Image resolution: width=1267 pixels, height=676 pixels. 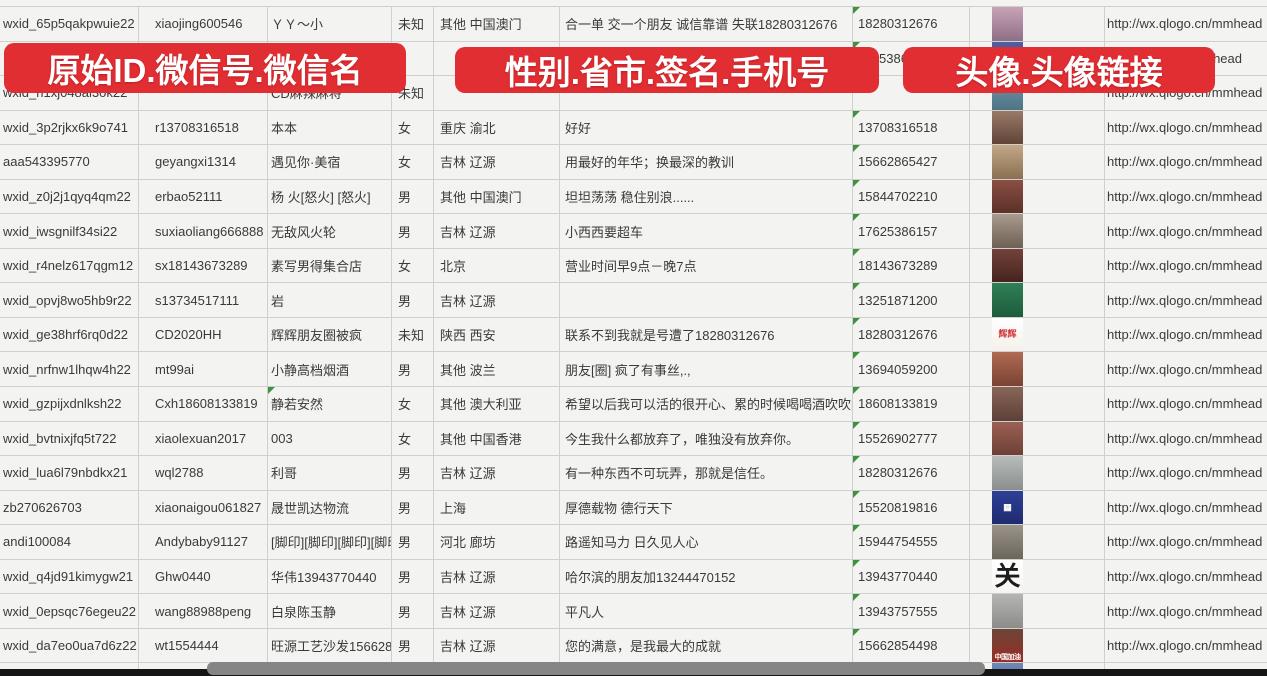 What do you see at coordinates (911, 576) in the screenshot?
I see `cell-phone: 13943770440` at bounding box center [911, 576].